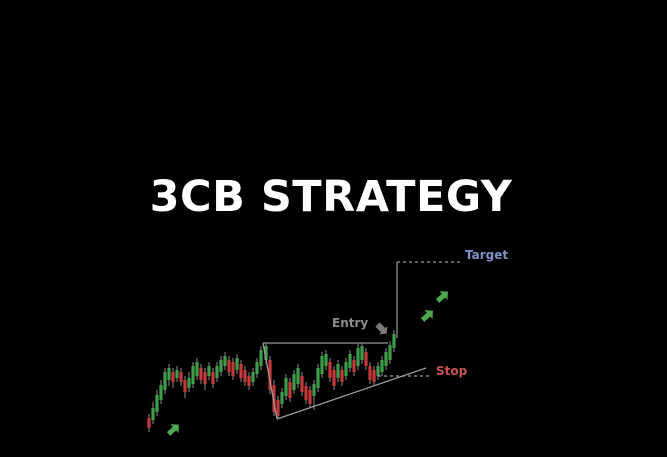 The height and width of the screenshot is (457, 667). Describe the element at coordinates (452, 371) in the screenshot. I see `stop-label: Stop` at that location.